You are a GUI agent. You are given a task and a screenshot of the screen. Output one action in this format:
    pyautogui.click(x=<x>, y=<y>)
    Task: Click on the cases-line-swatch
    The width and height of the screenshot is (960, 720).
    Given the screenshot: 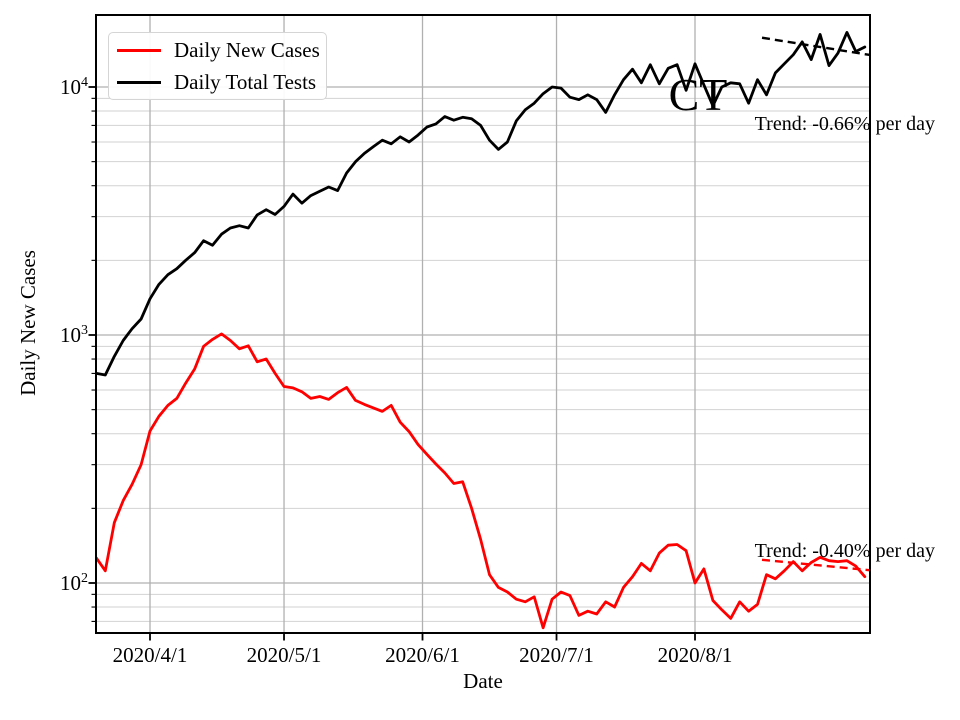 What is the action you would take?
    pyautogui.click(x=139, y=50)
    